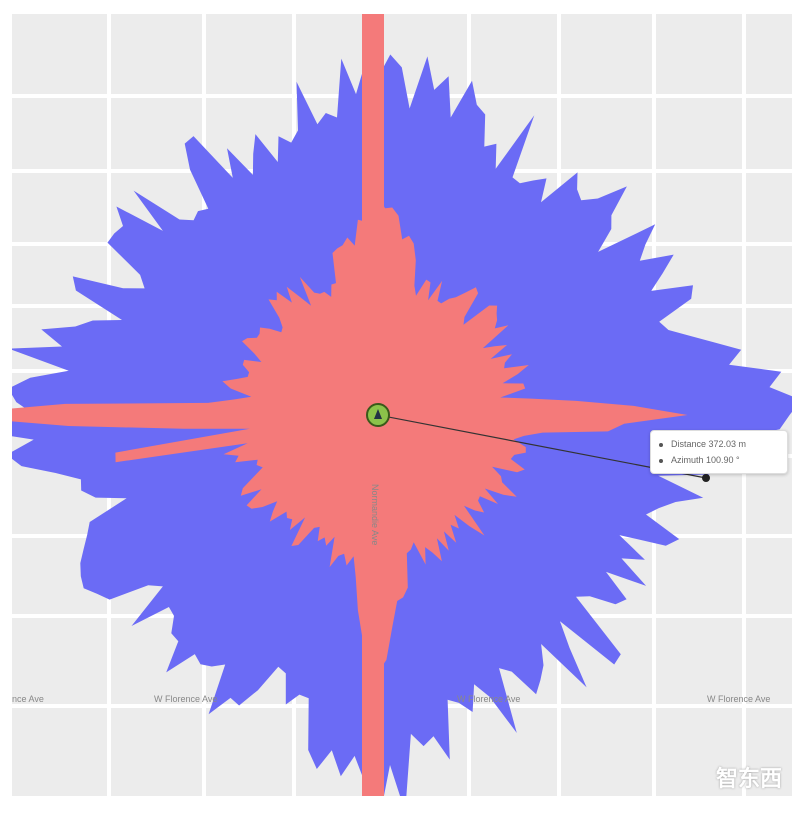  Describe the element at coordinates (748, 778) in the screenshot. I see `watermark-logo: 智东西` at that location.